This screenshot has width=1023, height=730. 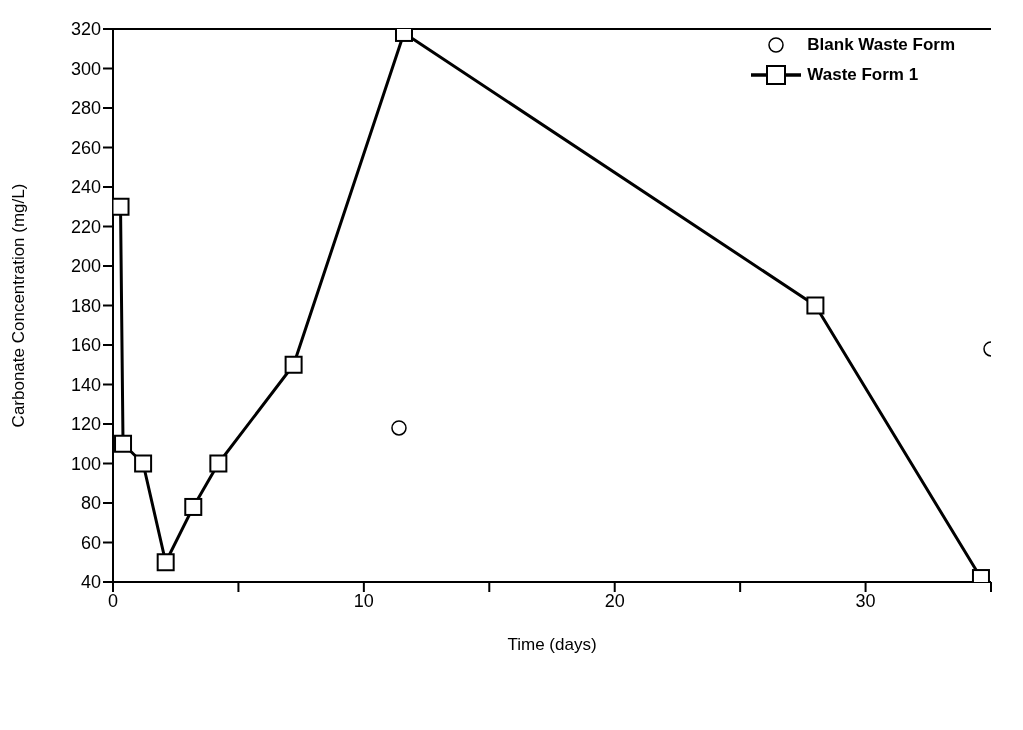 What do you see at coordinates (863, 75) in the screenshot?
I see `legend-label: Waste Form 1` at bounding box center [863, 75].